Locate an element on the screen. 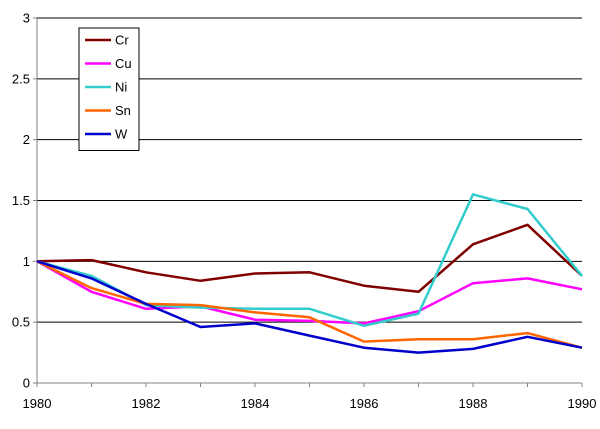  y-tick-label: 0 is located at coordinates (26, 383).